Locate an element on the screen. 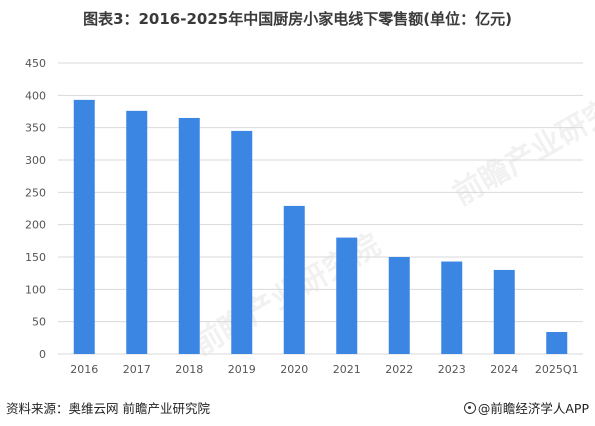 Image resolution: width=595 pixels, height=426 pixels. x-tick-label: 2023 is located at coordinates (452, 369).